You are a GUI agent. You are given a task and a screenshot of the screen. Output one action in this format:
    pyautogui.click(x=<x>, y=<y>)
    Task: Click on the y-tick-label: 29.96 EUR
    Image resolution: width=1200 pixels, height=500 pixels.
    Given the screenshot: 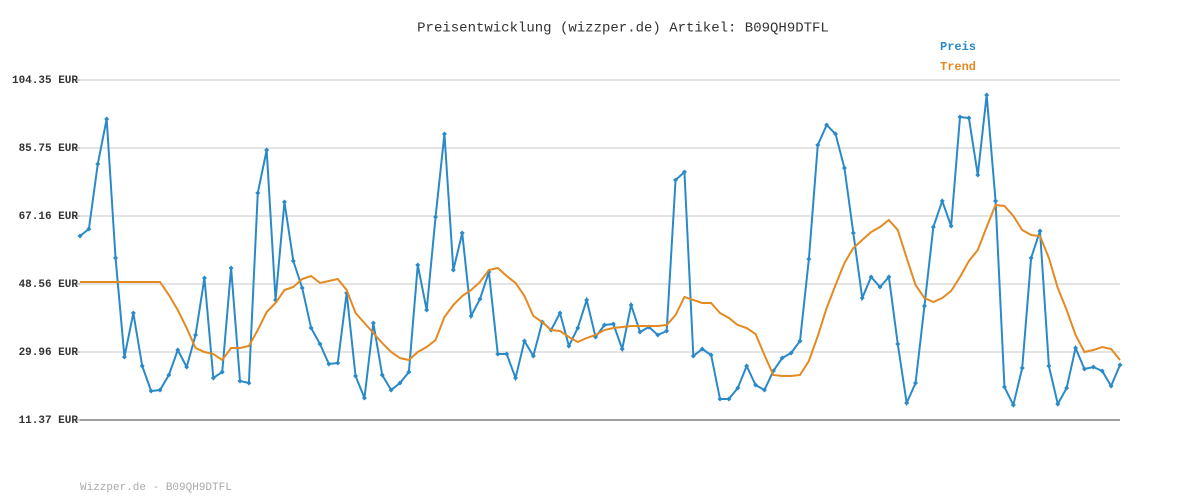 What is the action you would take?
    pyautogui.click(x=49, y=353)
    